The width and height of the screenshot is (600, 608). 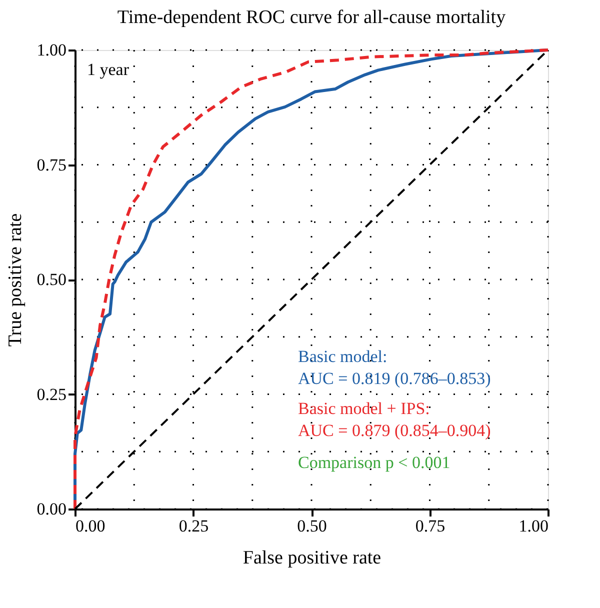 What do you see at coordinates (430, 526) in the screenshot?
I see `x-tick-label: 0.75` at bounding box center [430, 526].